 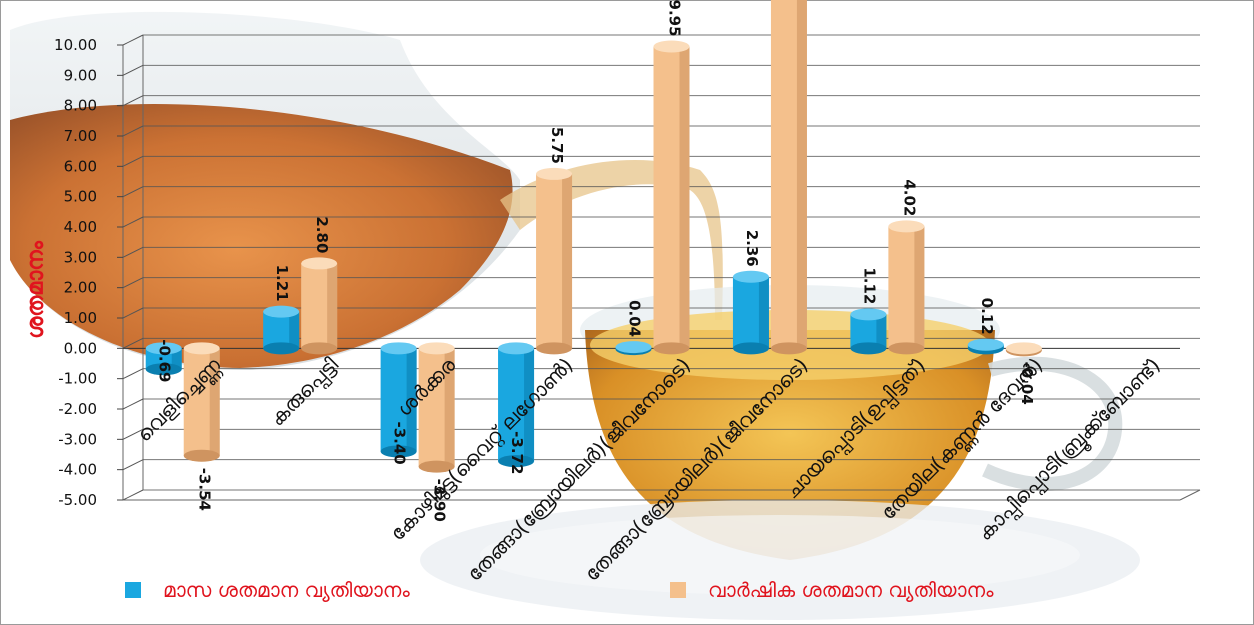 What do you see at coordinates (449, 407) in the screenshot?
I see `bar-annual-2-shade` at bounding box center [449, 407].